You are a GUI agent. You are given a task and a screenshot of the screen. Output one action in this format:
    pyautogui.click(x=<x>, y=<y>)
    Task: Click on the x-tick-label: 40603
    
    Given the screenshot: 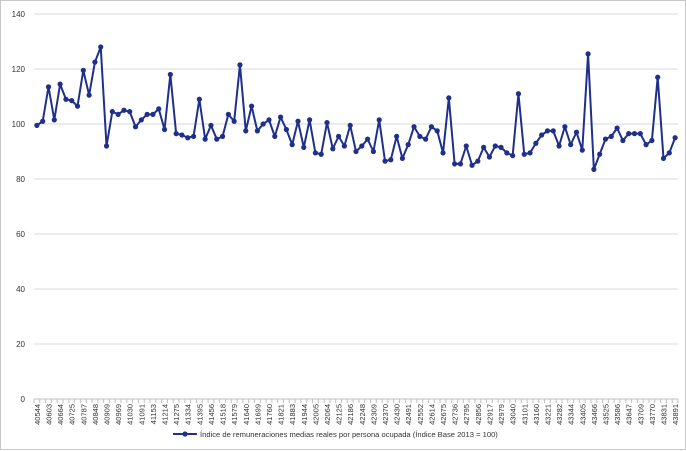 What is the action you would take?
    pyautogui.click(x=49, y=414)
    